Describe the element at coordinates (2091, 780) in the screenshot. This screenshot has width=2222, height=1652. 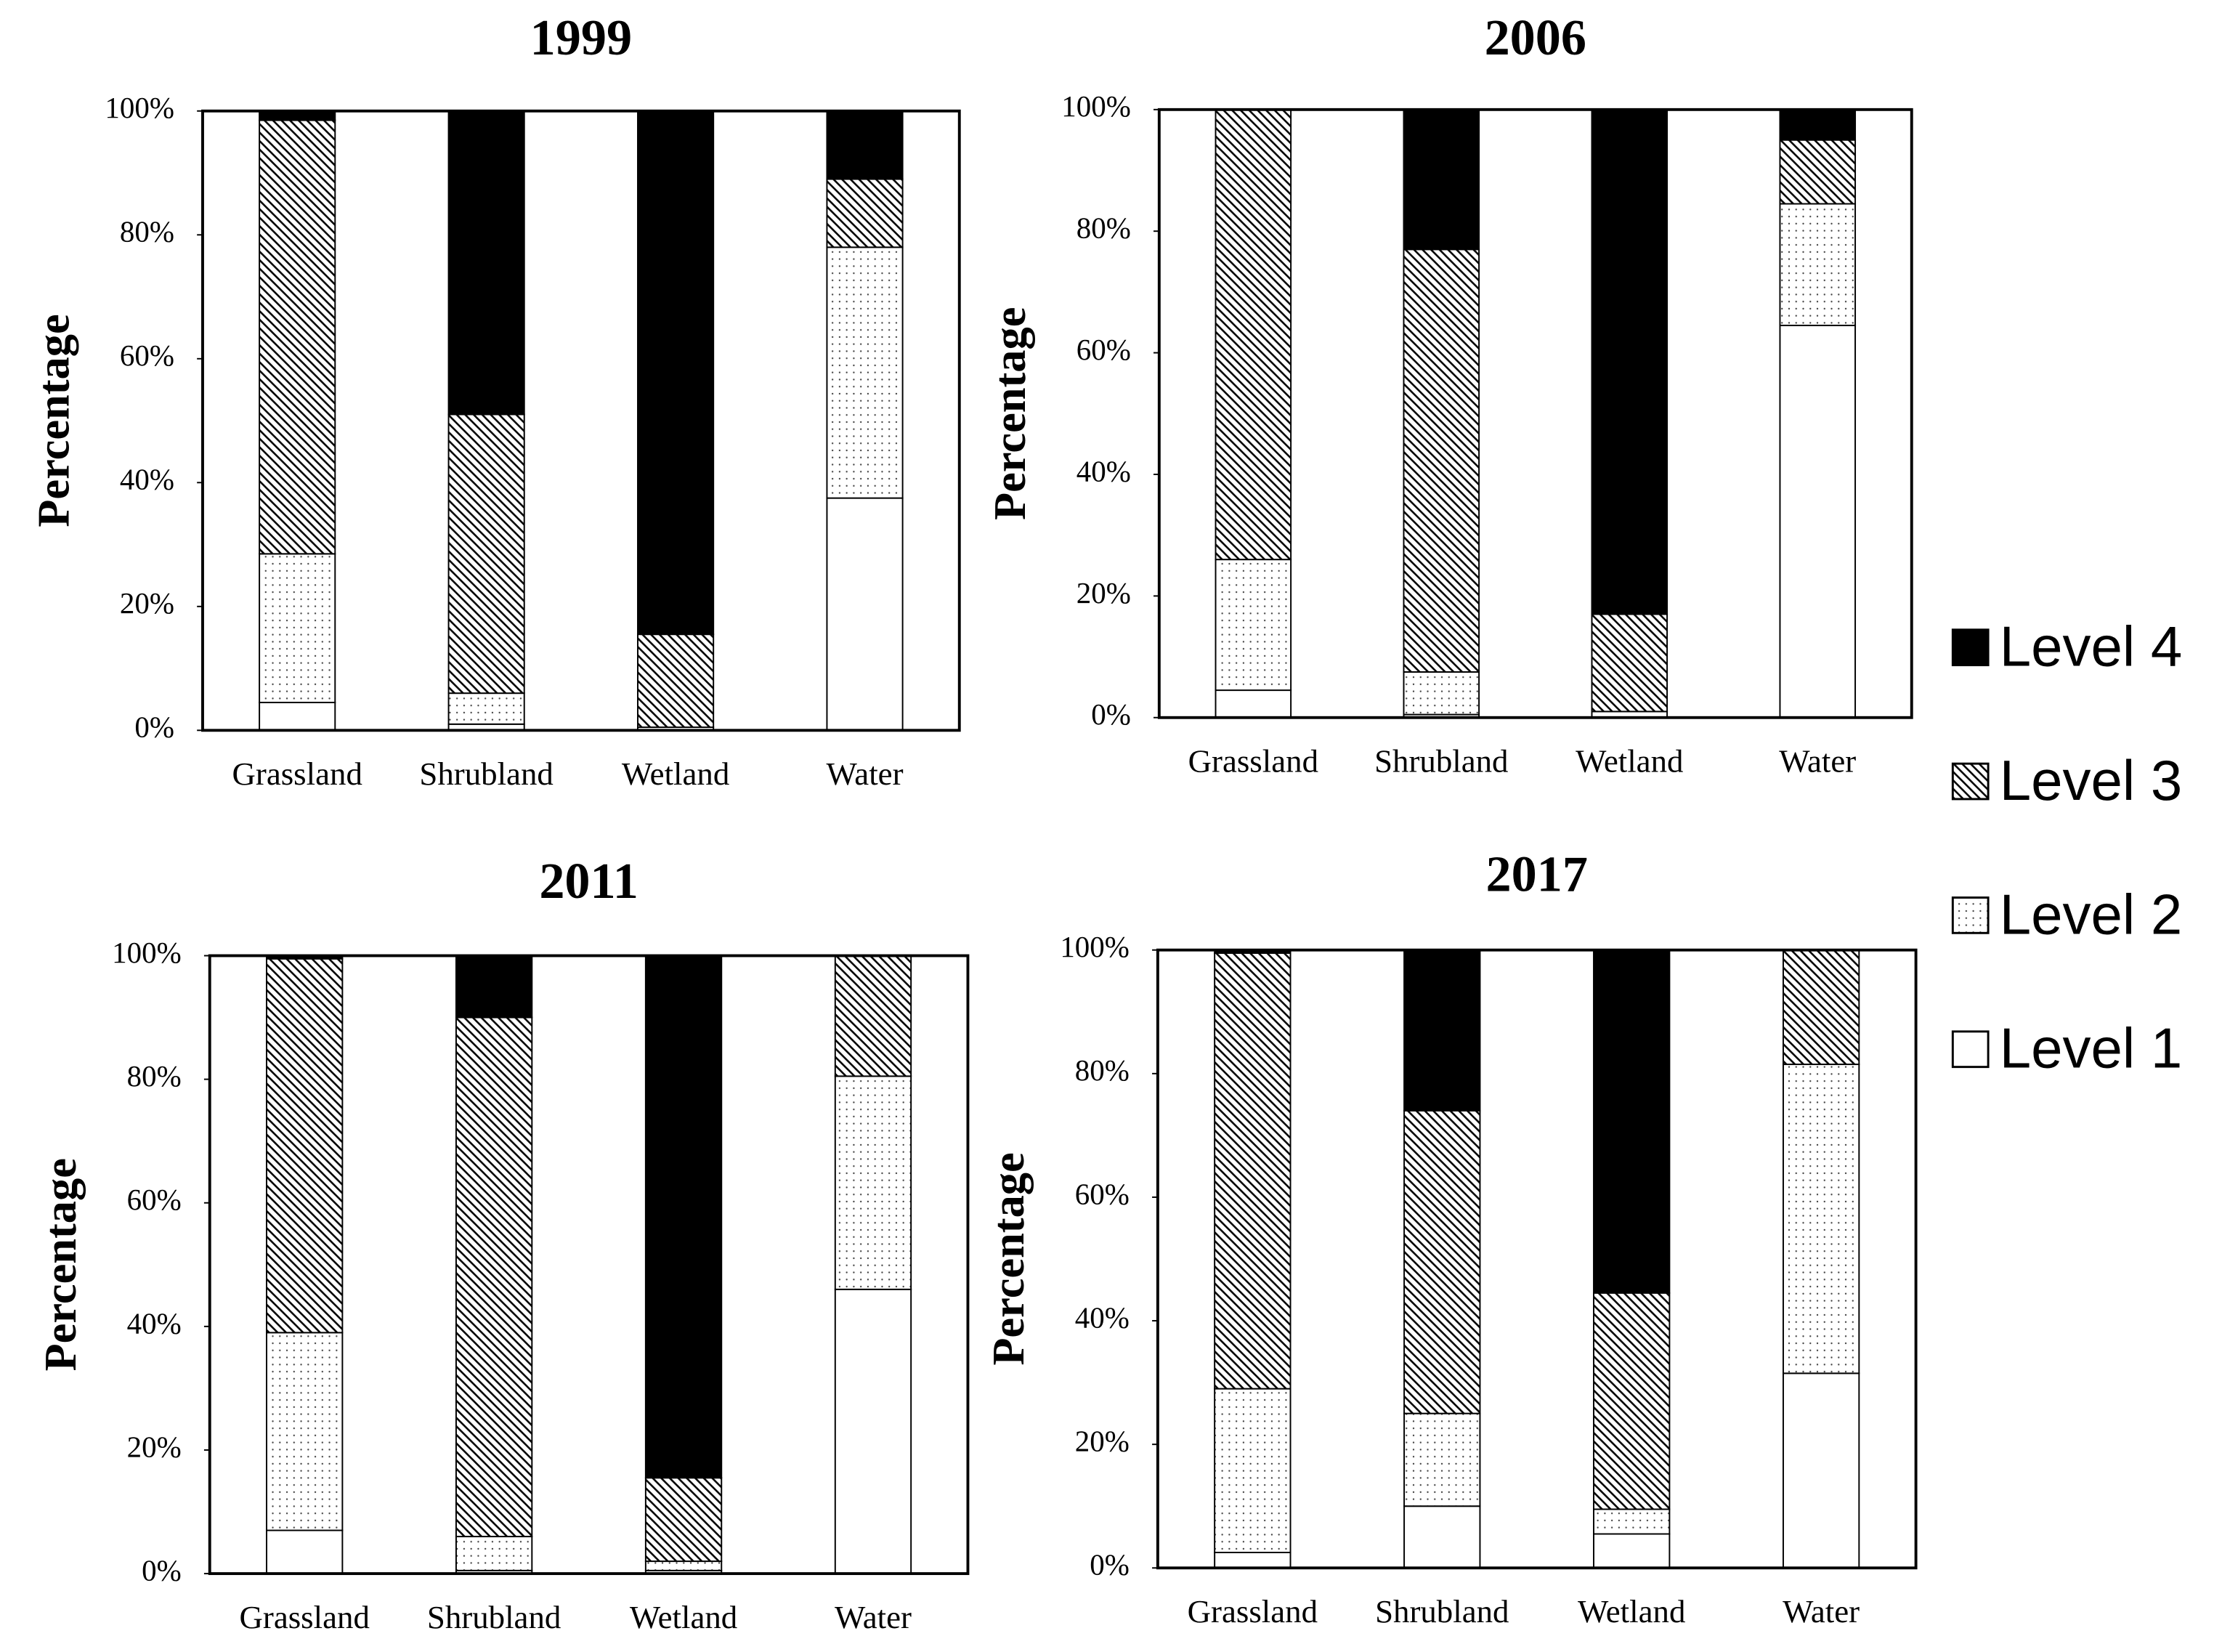
I see `legend-label: Level 3` at that location.